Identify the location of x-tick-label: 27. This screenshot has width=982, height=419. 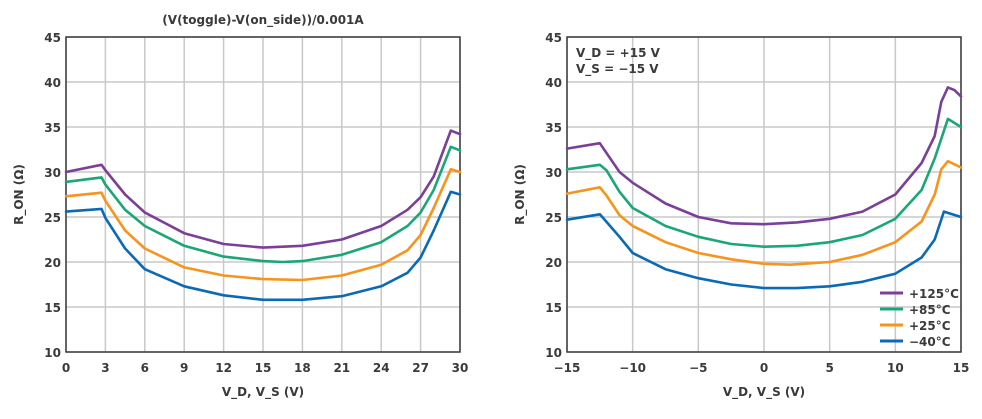
(420, 368).